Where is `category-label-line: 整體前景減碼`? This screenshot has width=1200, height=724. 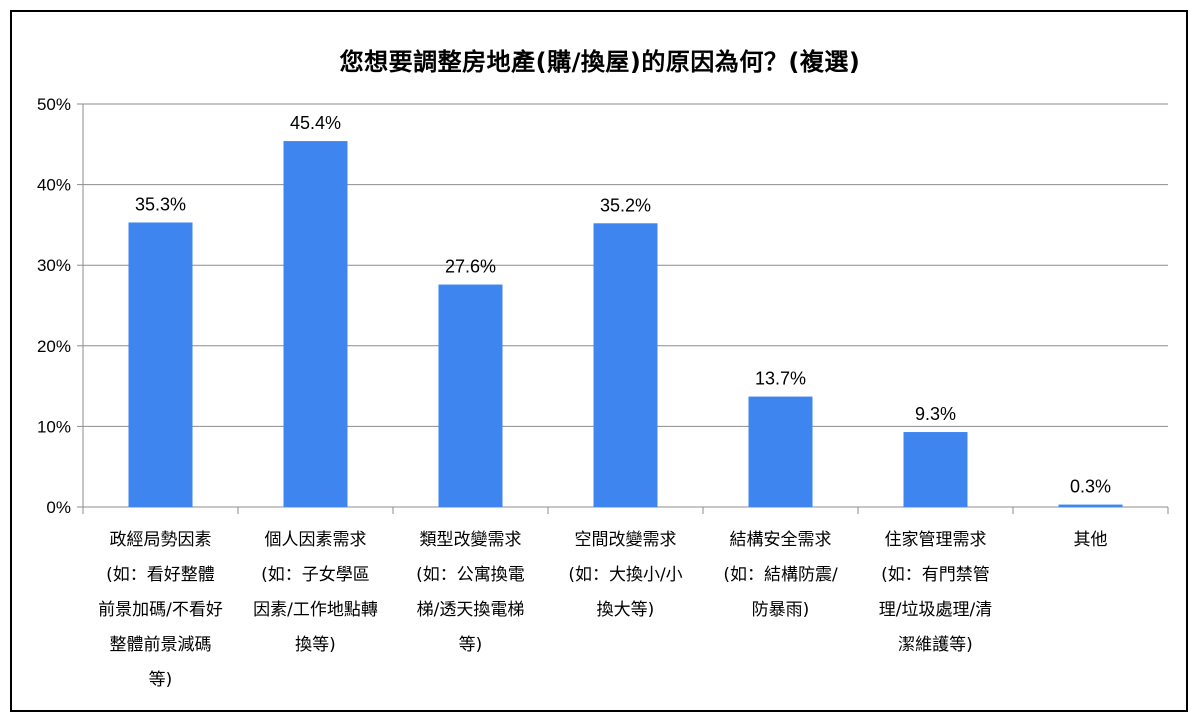
category-label-line: 整體前景減碼 is located at coordinates (161, 645).